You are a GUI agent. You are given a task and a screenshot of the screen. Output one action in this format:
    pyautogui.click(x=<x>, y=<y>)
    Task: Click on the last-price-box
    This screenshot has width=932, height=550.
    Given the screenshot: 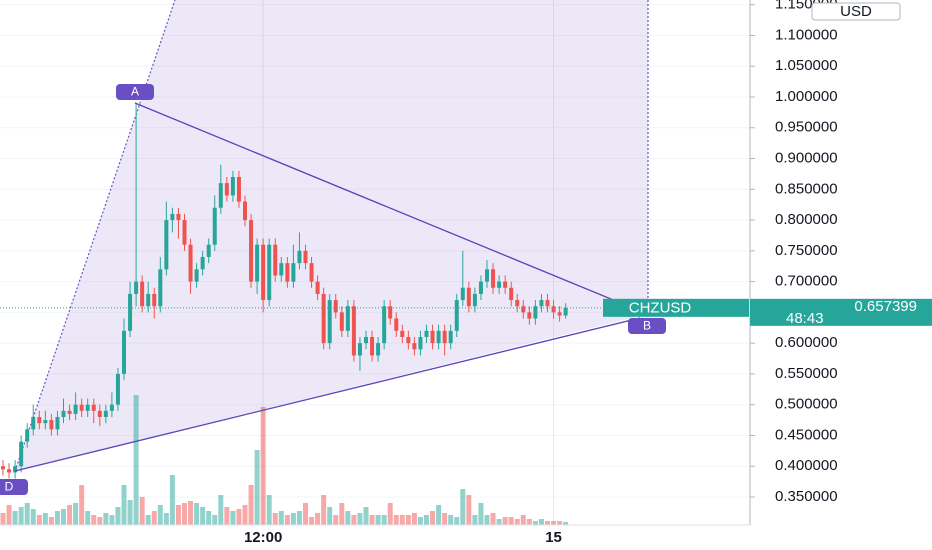 What is the action you would take?
    pyautogui.click(x=841, y=312)
    